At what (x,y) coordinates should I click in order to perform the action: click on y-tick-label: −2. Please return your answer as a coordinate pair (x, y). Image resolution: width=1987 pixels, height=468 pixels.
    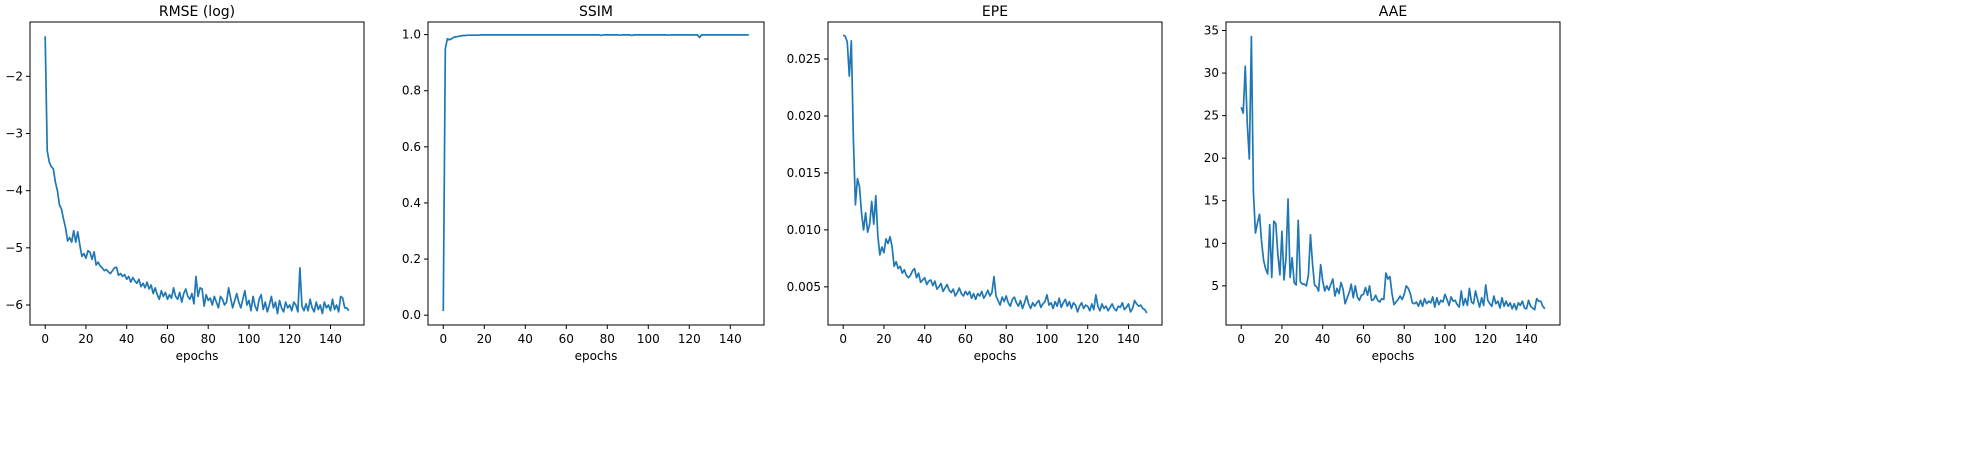
    Looking at the image, I should click on (14, 76).